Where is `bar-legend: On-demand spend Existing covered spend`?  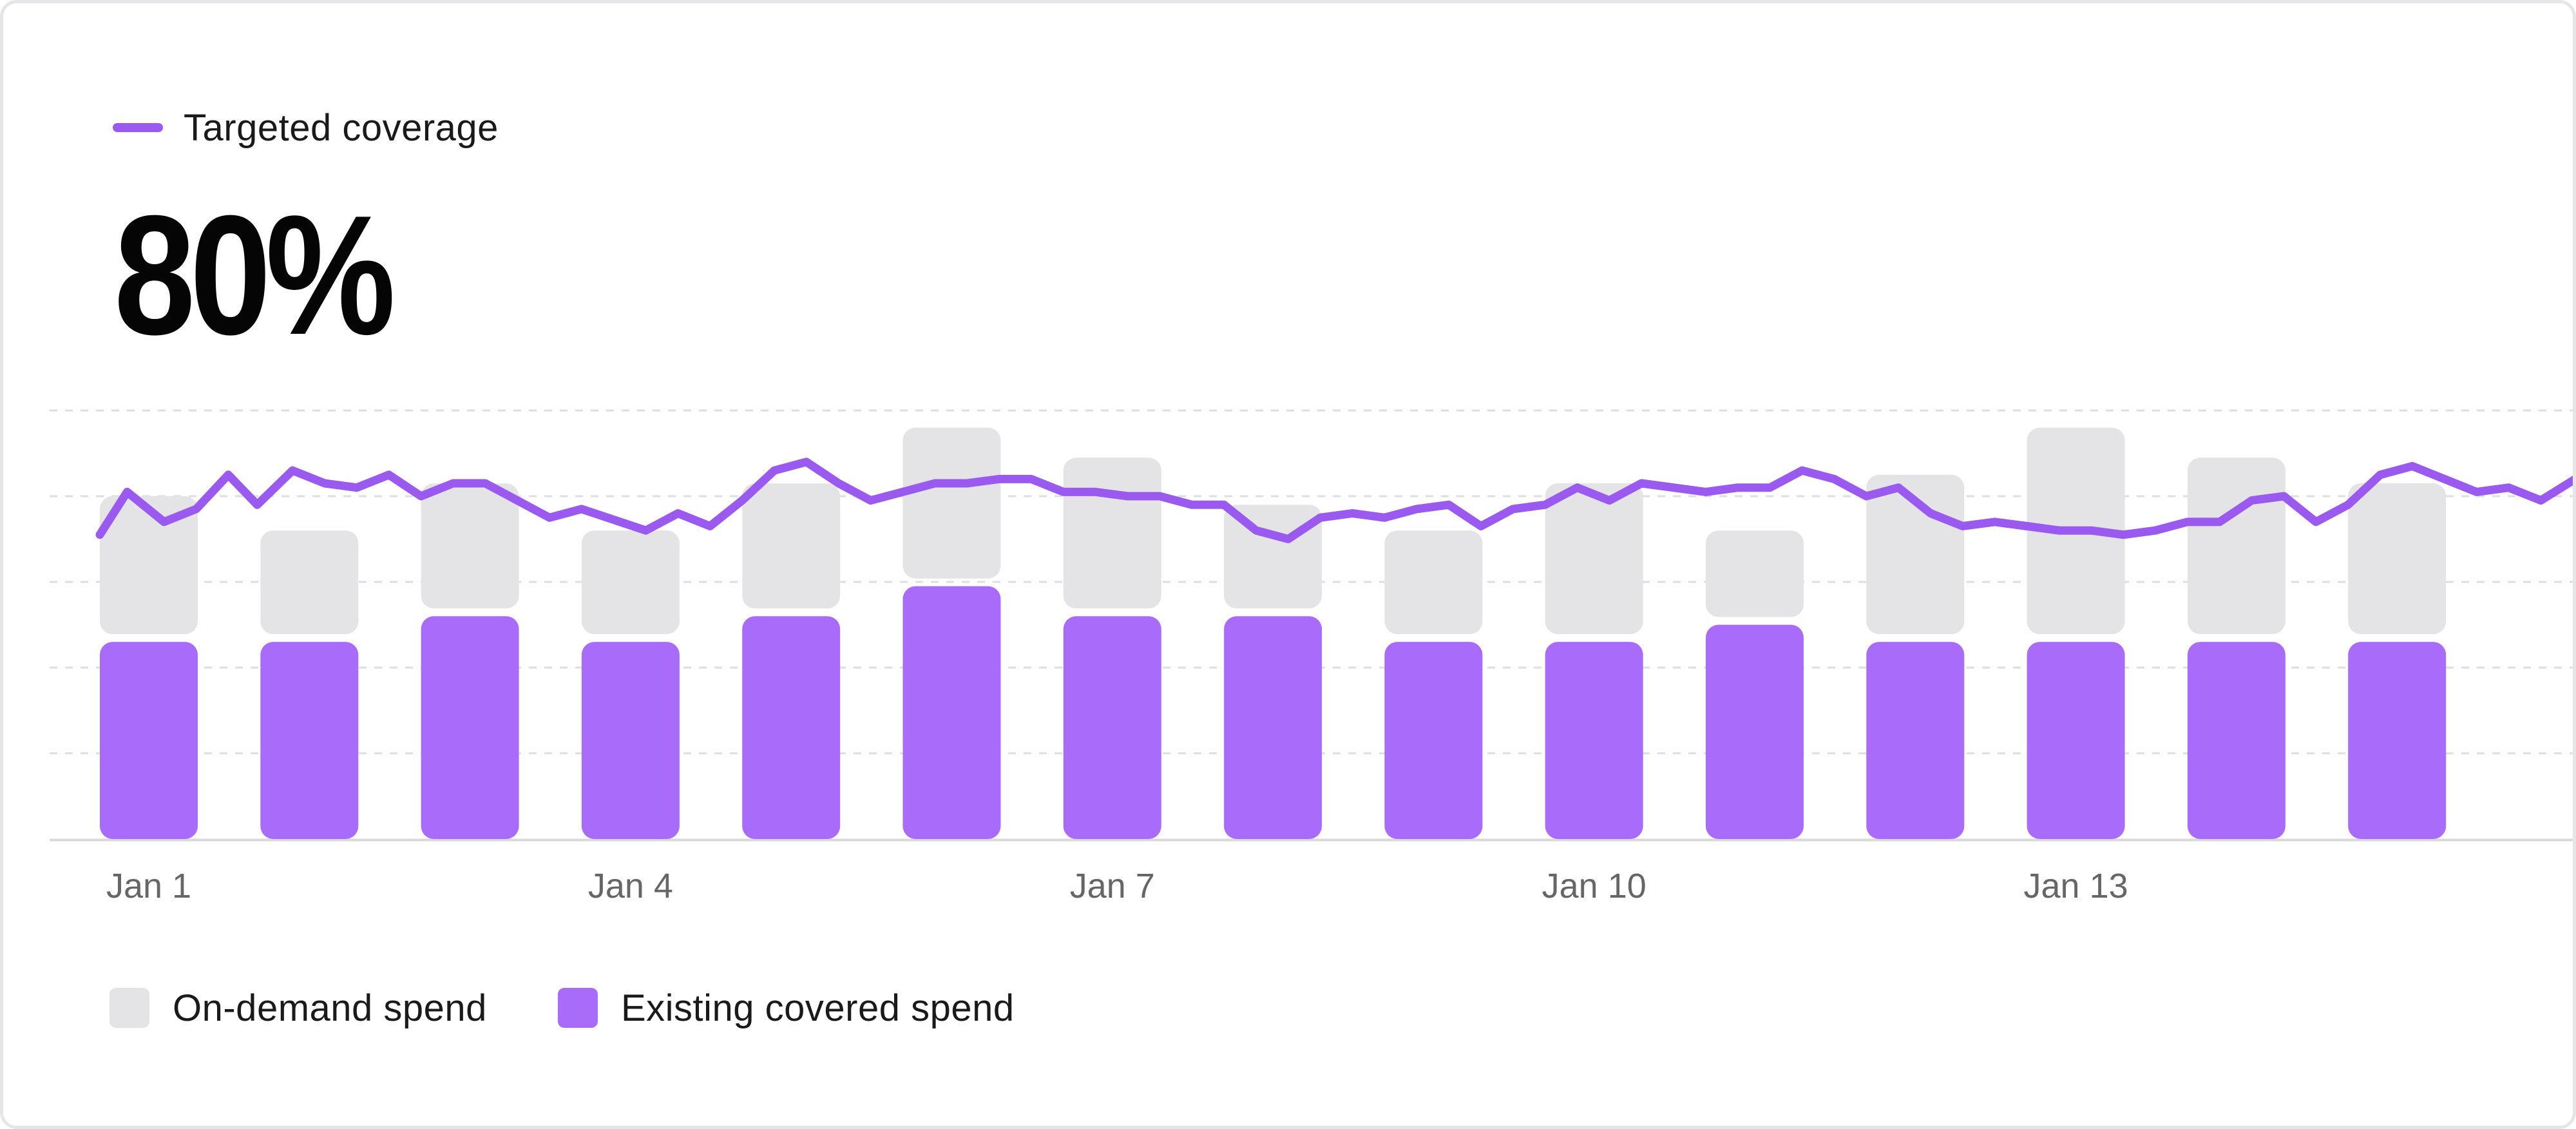 bar-legend: On-demand spend Existing covered spend is located at coordinates (597, 1008).